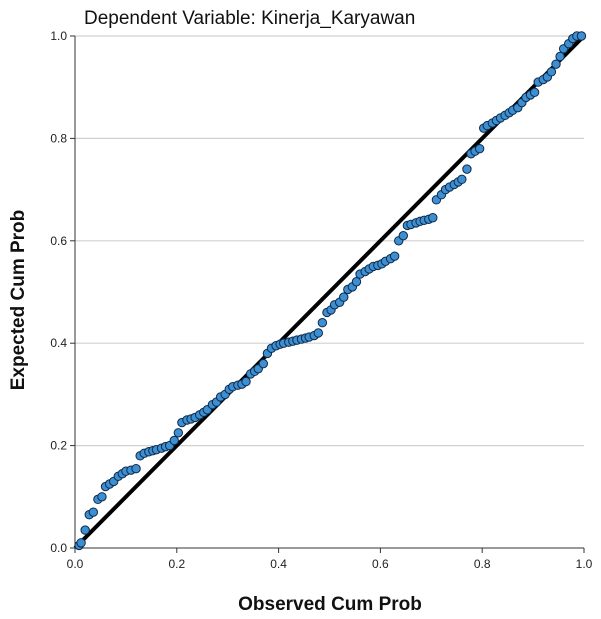 This screenshot has width=601, height=619. I want to click on y-axis-label: Expected Cum Prob, so click(18, 300).